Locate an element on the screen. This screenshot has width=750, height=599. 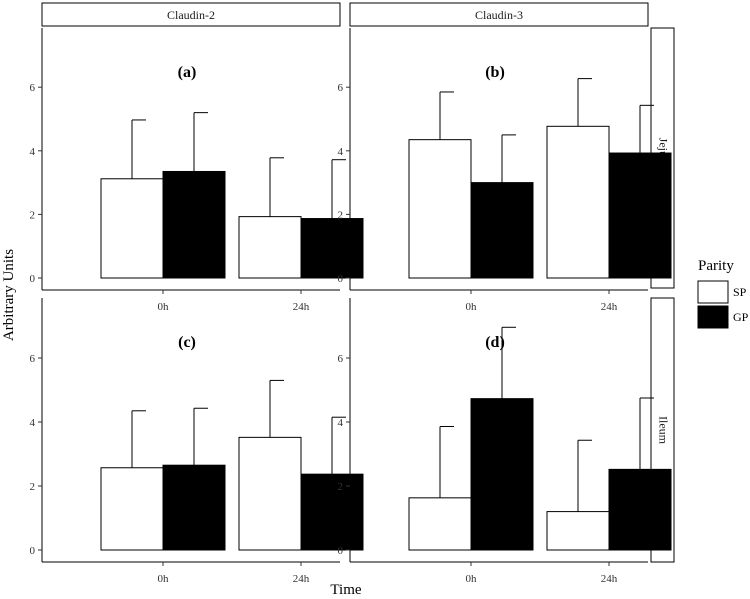
legend-item-sp: SP is located at coordinates (722, 292).